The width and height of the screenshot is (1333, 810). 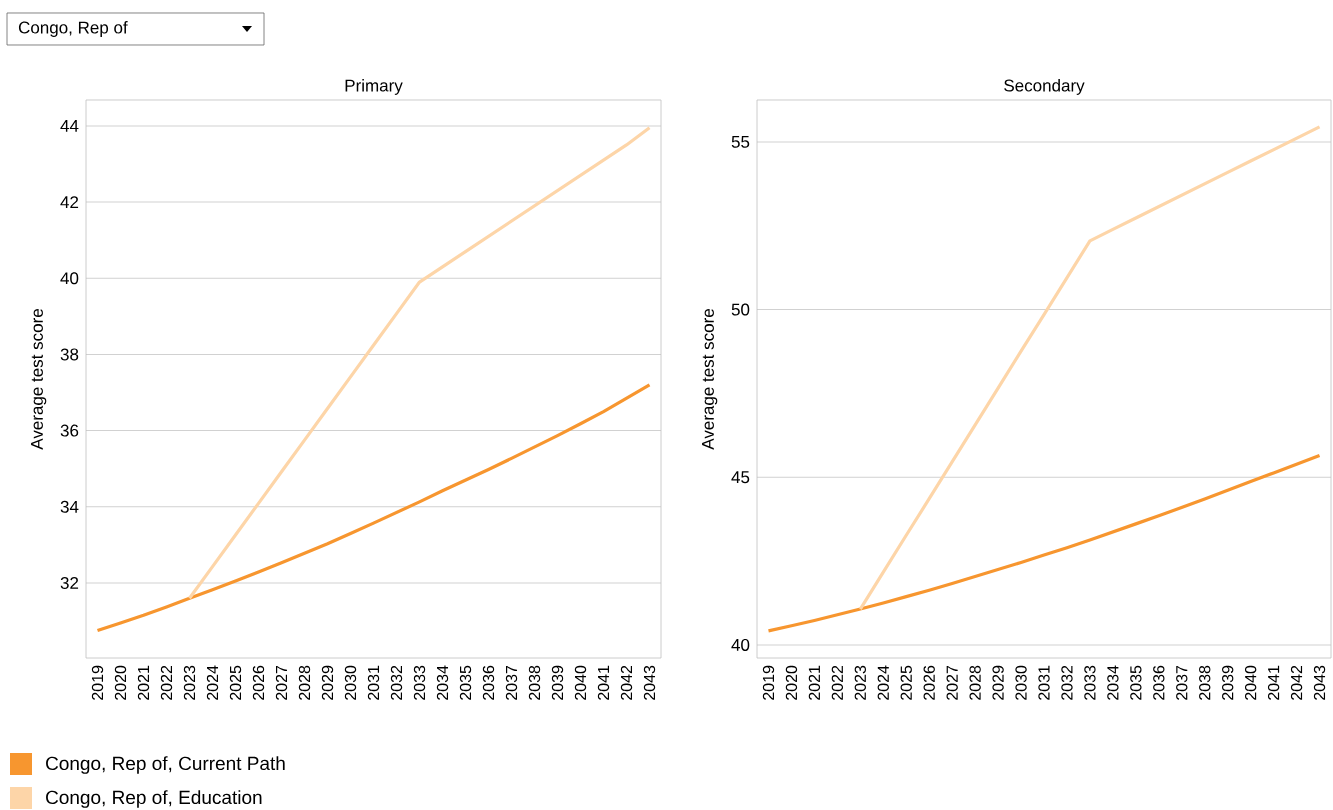 I want to click on chart-title: Primary, so click(x=374, y=87).